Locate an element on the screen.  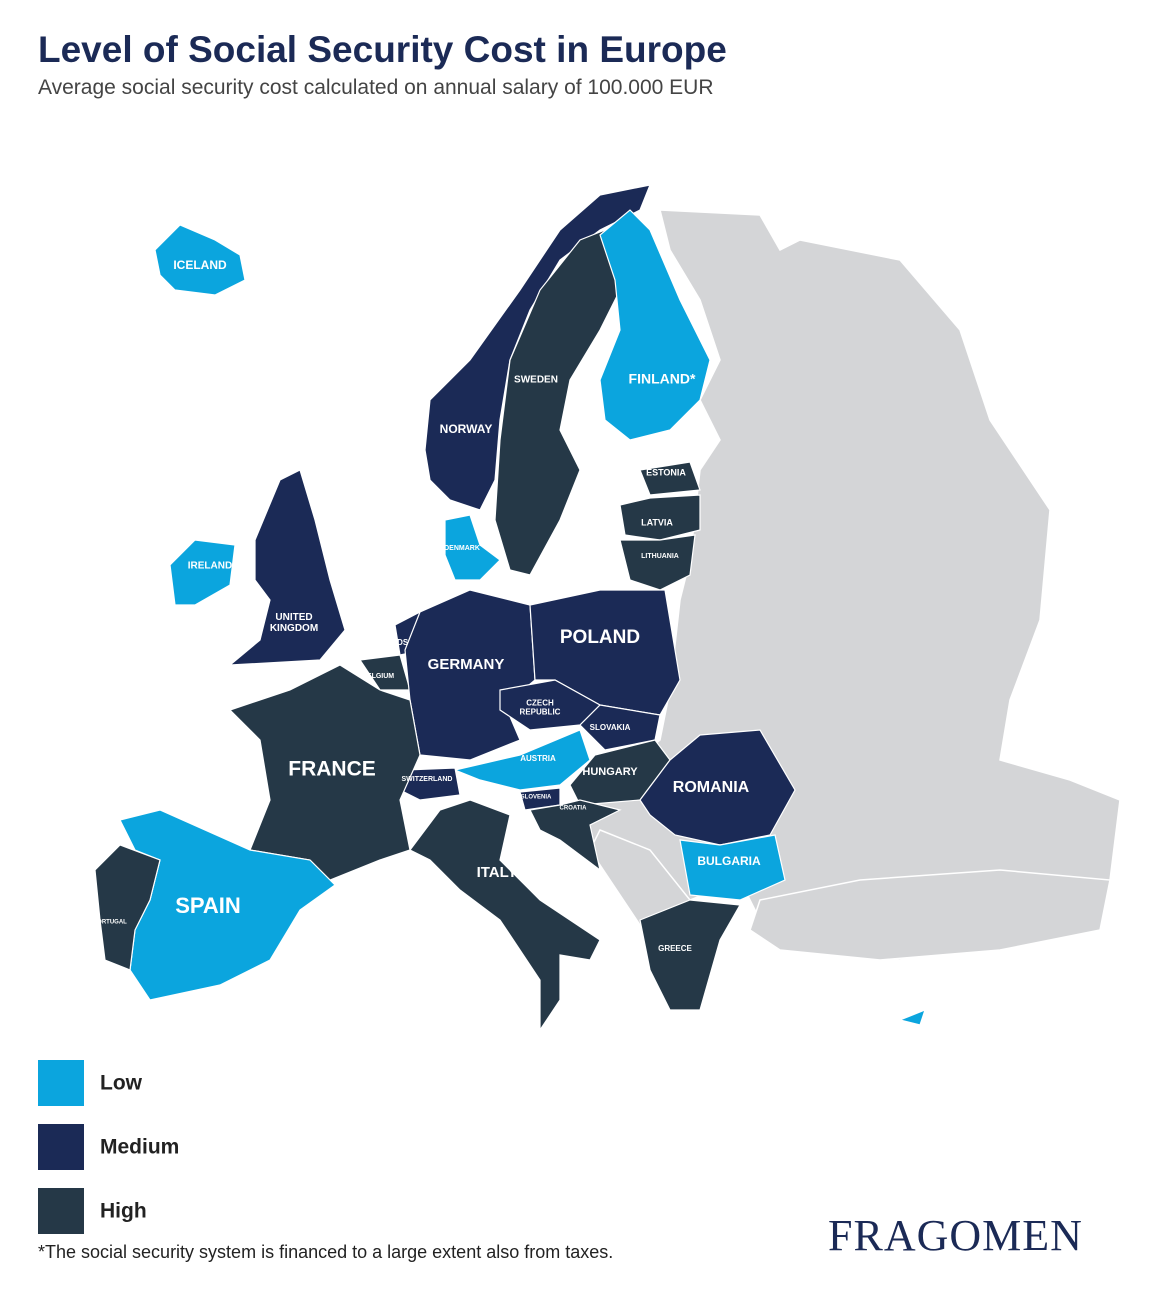
country-label: IRELAND is located at coordinates (210, 566).